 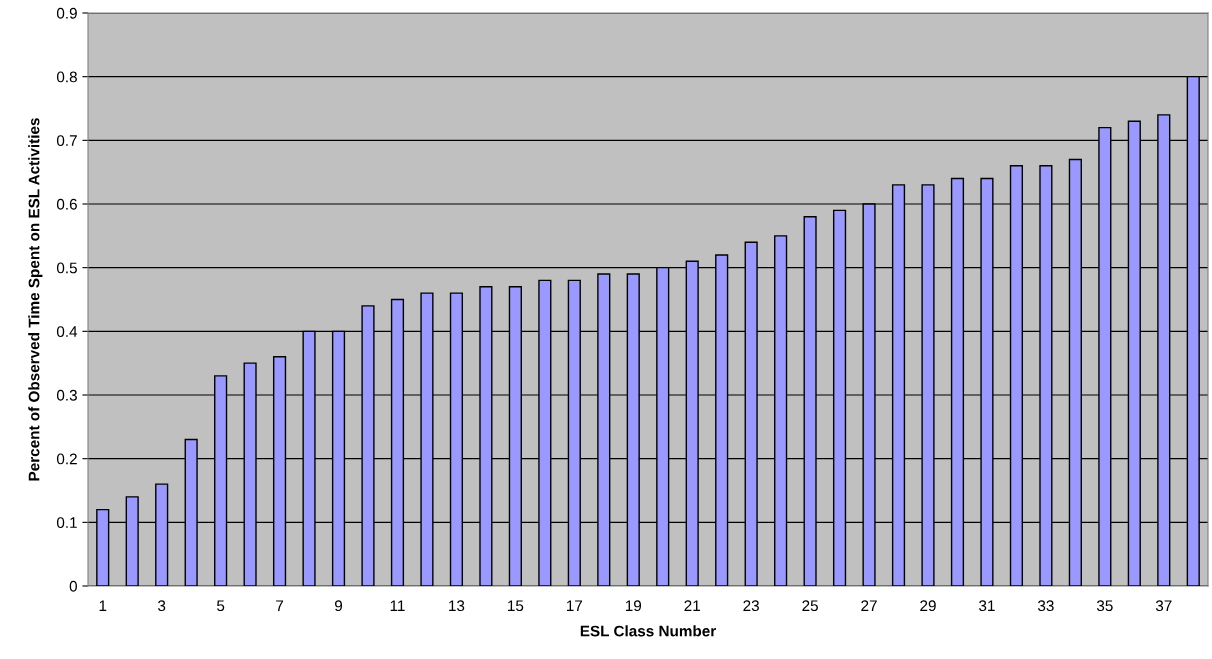 I want to click on x-tick-label: 21, so click(x=692, y=605).